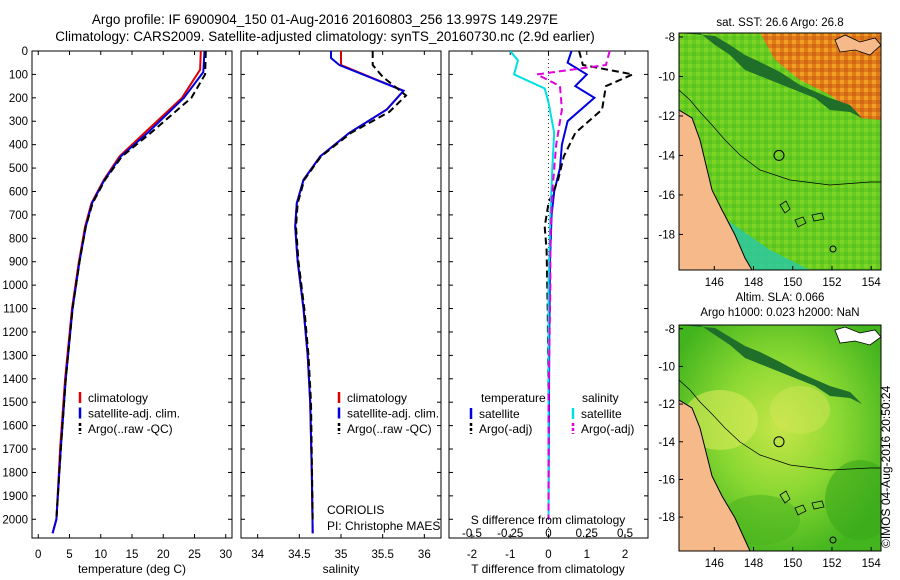  Describe the element at coordinates (25, 52) in the screenshot. I see `y-tick-label: 0` at that location.